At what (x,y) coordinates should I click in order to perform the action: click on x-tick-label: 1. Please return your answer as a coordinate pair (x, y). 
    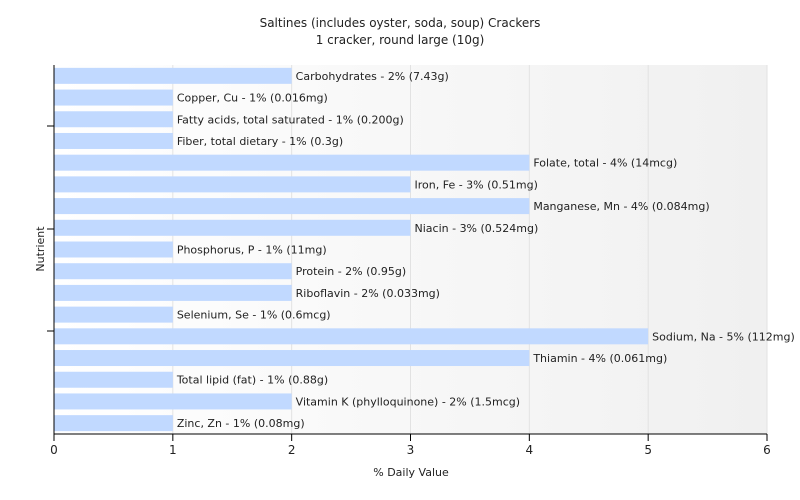
    Looking at the image, I should click on (173, 450).